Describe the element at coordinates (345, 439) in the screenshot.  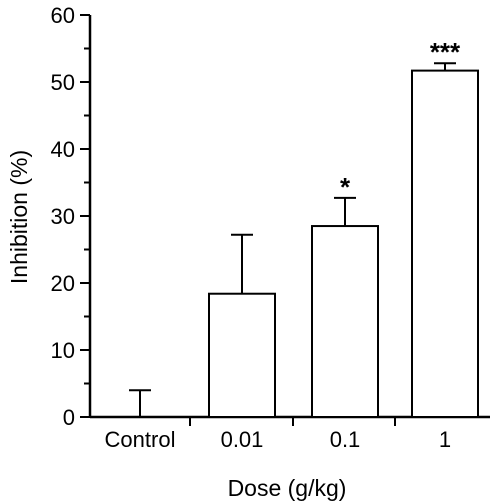
I see `x-tick-label: 0.1` at that location.